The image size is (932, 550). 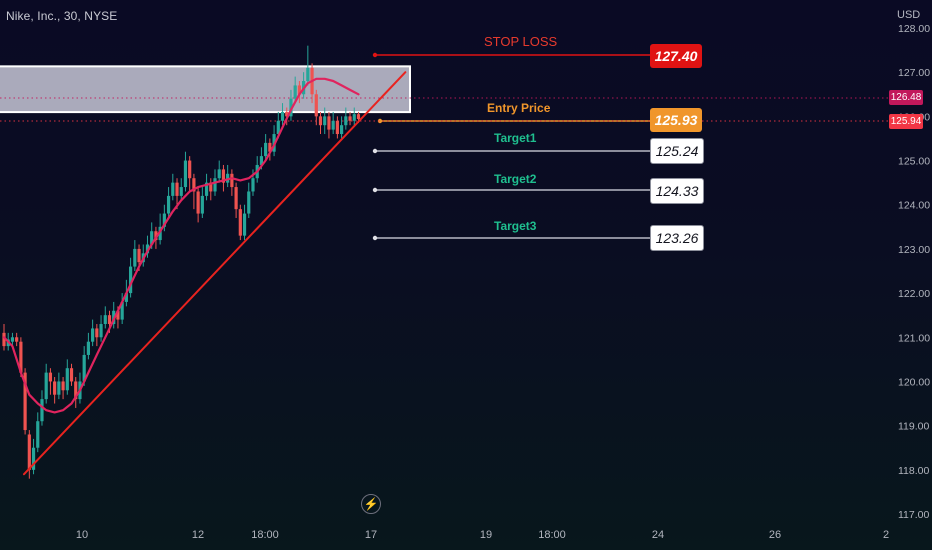 What do you see at coordinates (909, 15) in the screenshot?
I see `currency-label: USD` at bounding box center [909, 15].